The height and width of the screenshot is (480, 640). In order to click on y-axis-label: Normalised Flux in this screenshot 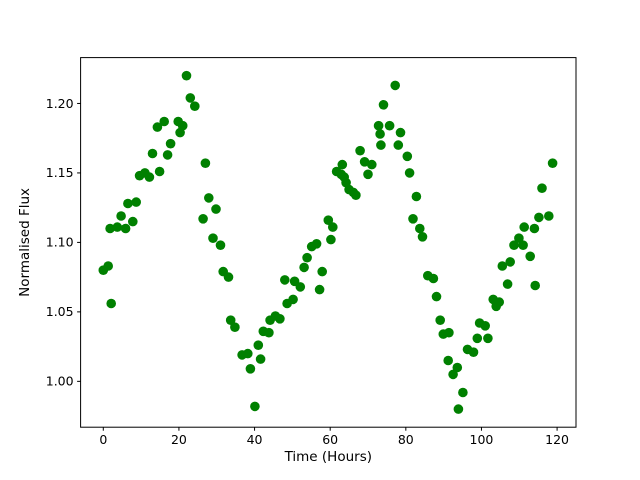, I will do `click(25, 242)`.